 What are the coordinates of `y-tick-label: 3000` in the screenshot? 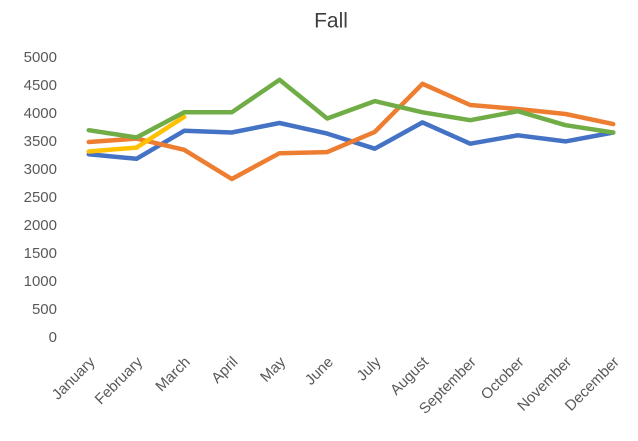 It's located at (40, 169).